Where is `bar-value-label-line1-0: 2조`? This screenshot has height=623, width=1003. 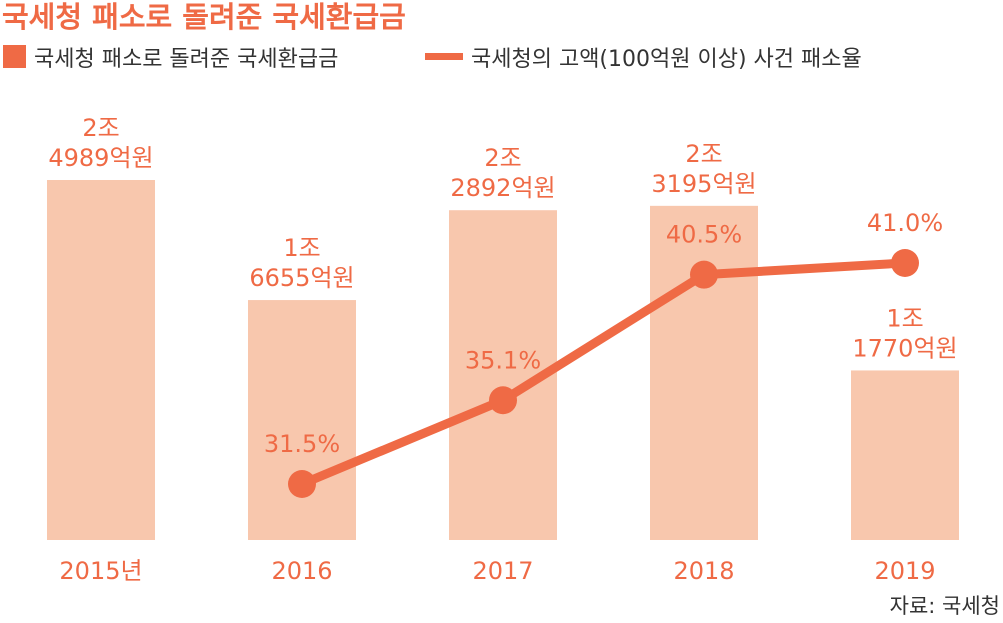
bar-value-label-line1-0: 2조 is located at coordinates (100, 128).